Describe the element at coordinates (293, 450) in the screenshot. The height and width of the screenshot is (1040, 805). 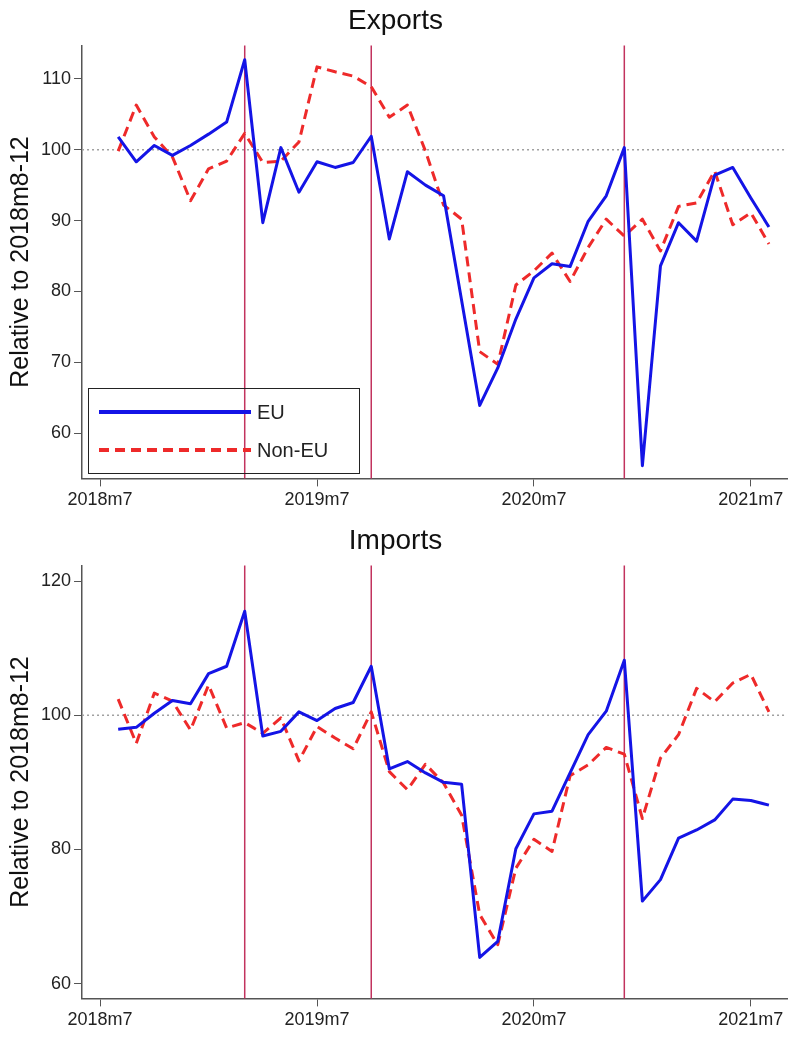
I see `legend-label: Non-EU` at that location.